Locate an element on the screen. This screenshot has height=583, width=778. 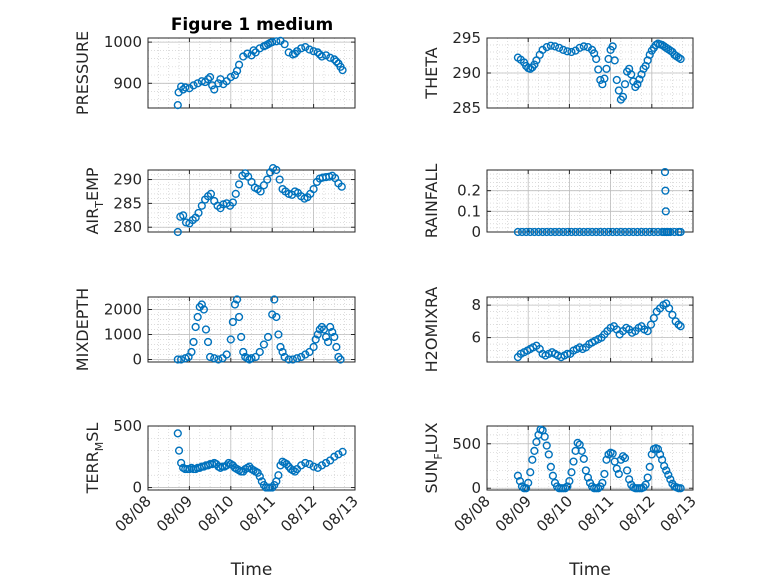
y-tick-label: 500 is located at coordinates (466, 444).